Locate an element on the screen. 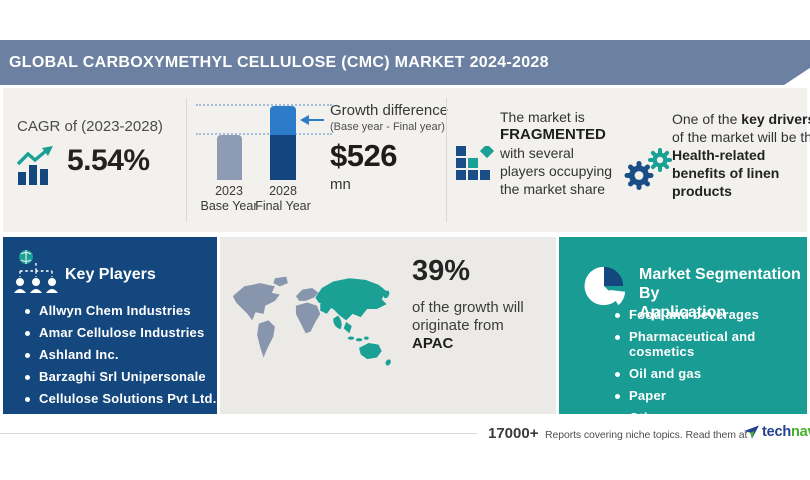 The width and height of the screenshot is (810, 480). fragmented-squares-icon is located at coordinates (475, 163).